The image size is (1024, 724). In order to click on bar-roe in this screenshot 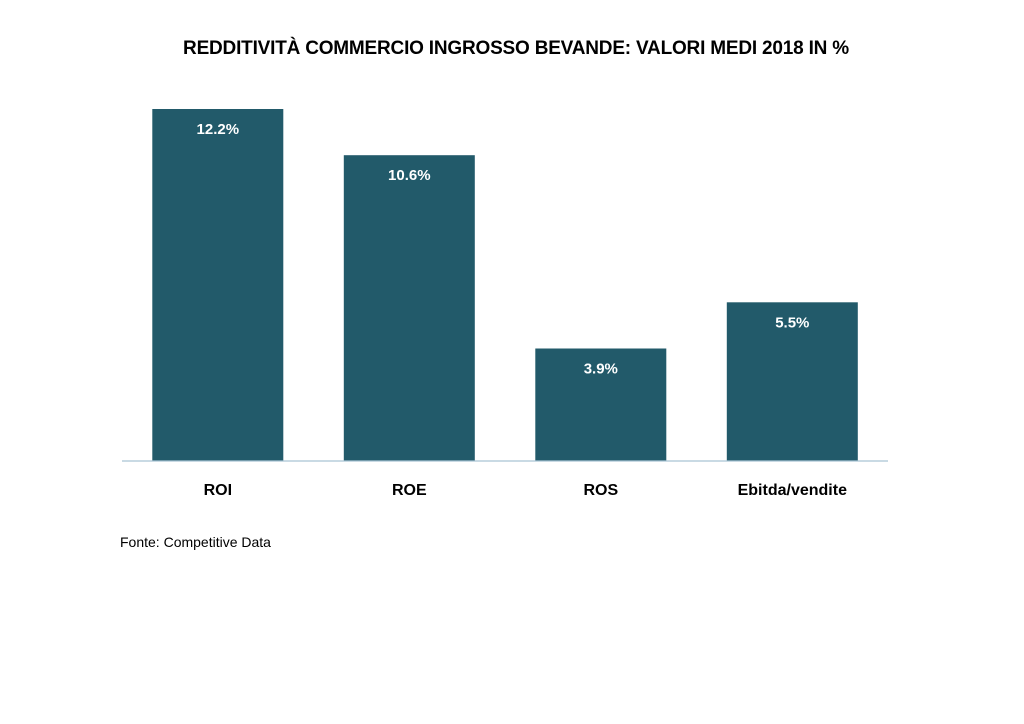, I will do `click(409, 308)`.